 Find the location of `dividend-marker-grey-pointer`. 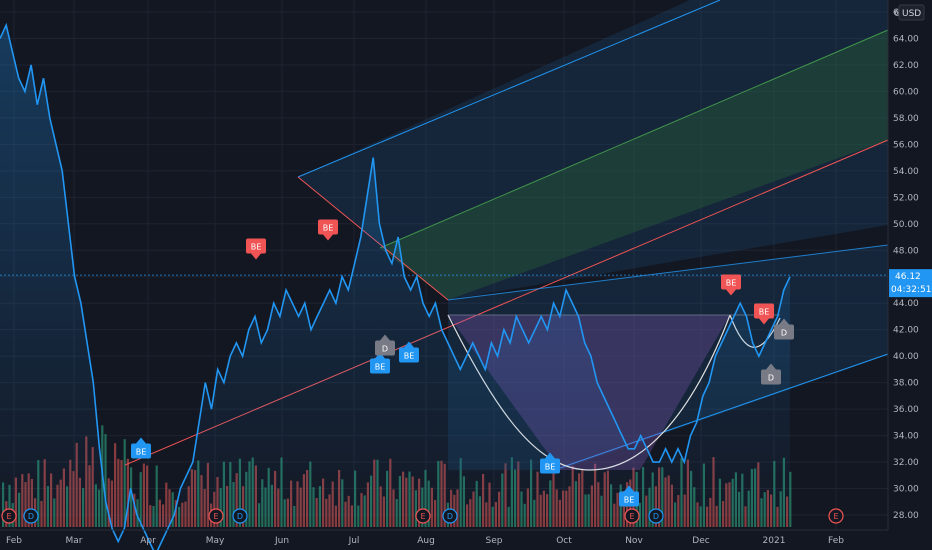

dividend-marker-grey-pointer is located at coordinates (771, 366).